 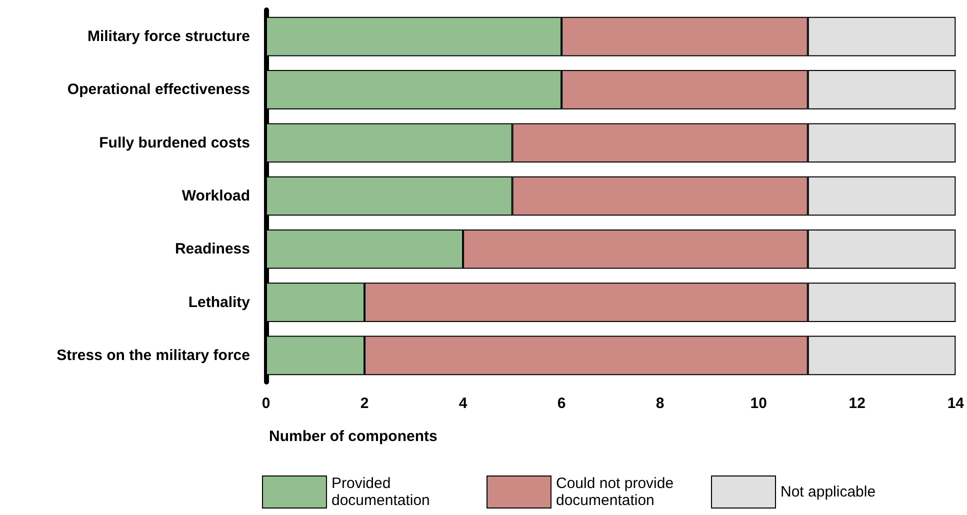 I want to click on legend-label: Not applicable, so click(x=828, y=492).